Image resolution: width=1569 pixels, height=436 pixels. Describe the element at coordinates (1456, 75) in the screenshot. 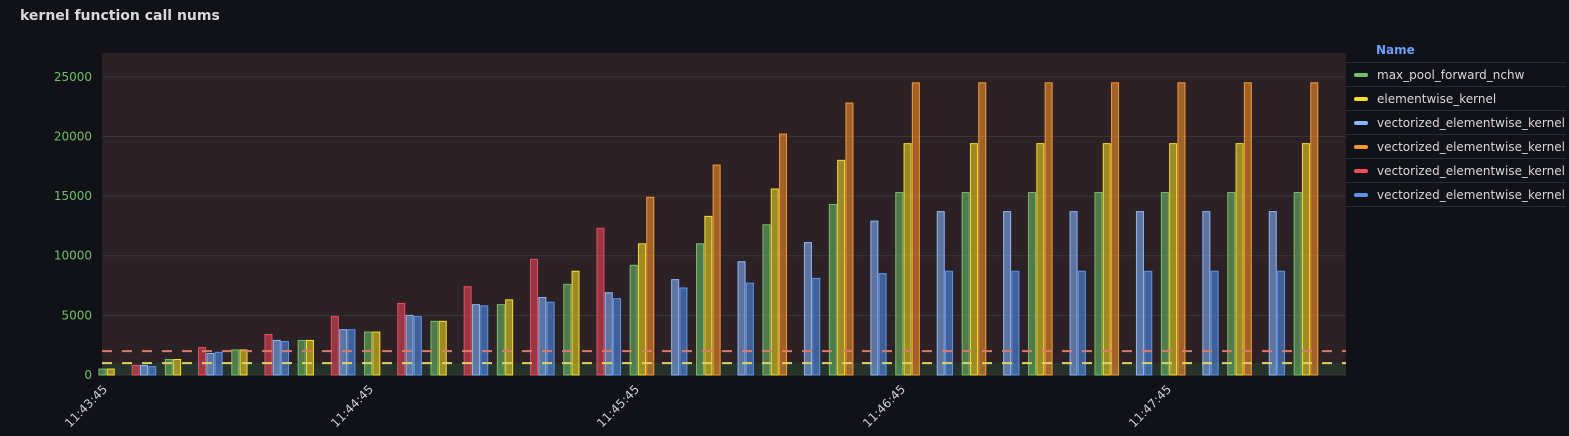

I see `legend-item: max_pool_forward_nchw` at that location.